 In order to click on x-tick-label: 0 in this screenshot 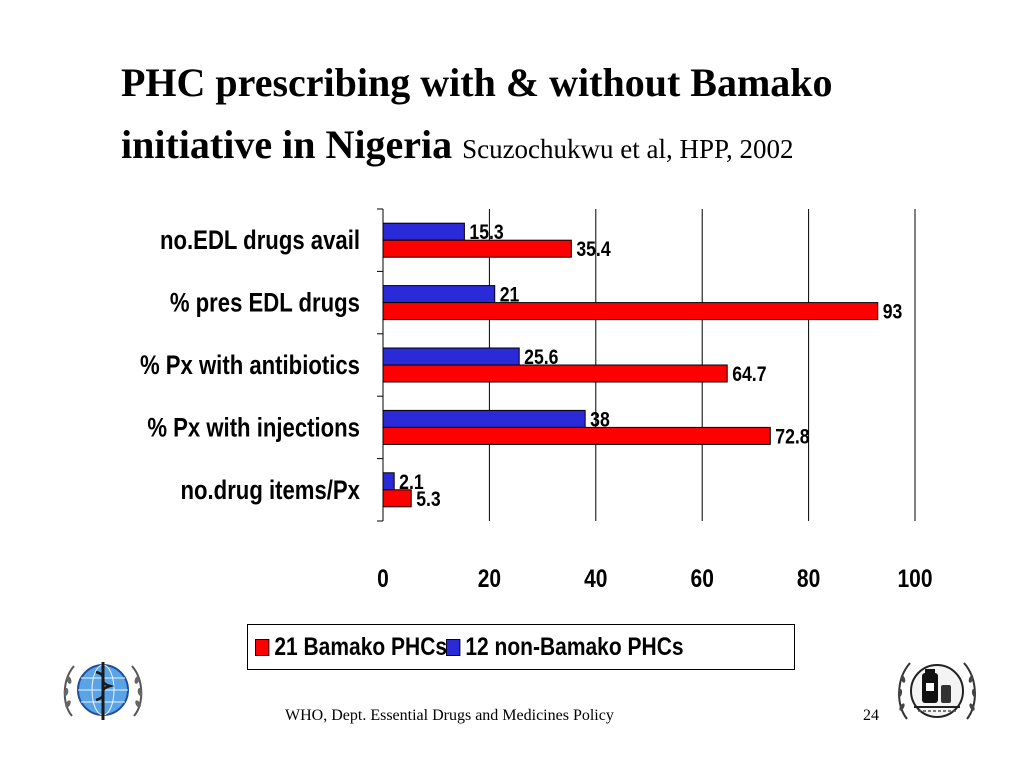, I will do `click(383, 578)`.